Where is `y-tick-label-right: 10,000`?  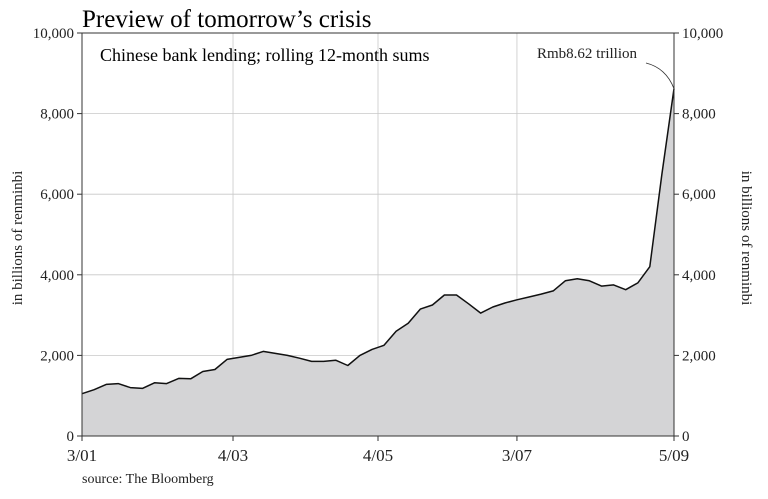
y-tick-label-right: 10,000 is located at coordinates (702, 34).